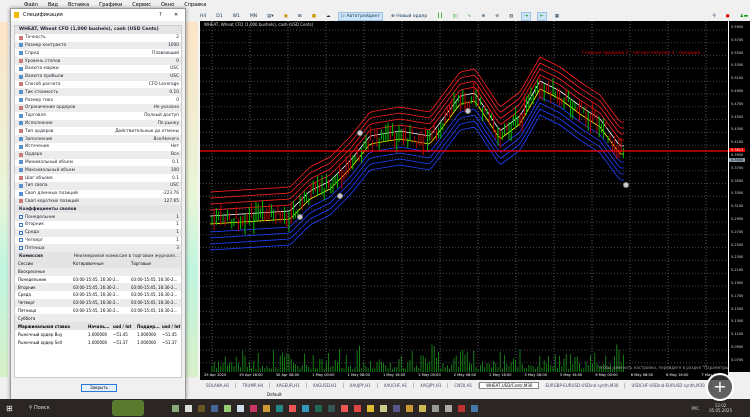  Describe the element at coordinates (363, 16) in the screenshot. I see `autotrading-label: Автотрейдинг` at that location.